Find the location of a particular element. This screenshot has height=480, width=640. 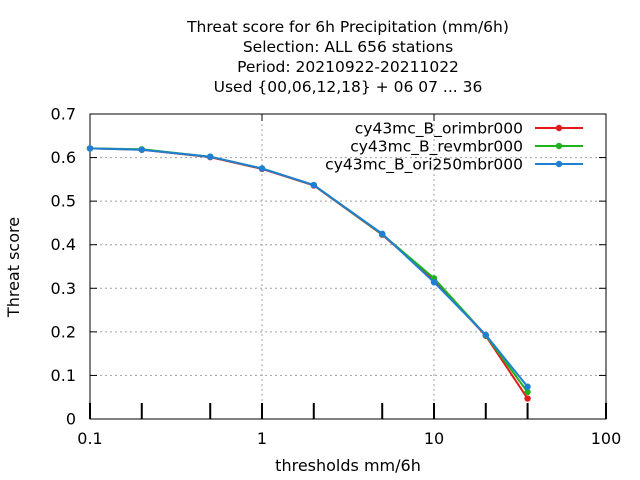

x-axis-tick-labels: 0.1 1 10 100 is located at coordinates (349, 438).